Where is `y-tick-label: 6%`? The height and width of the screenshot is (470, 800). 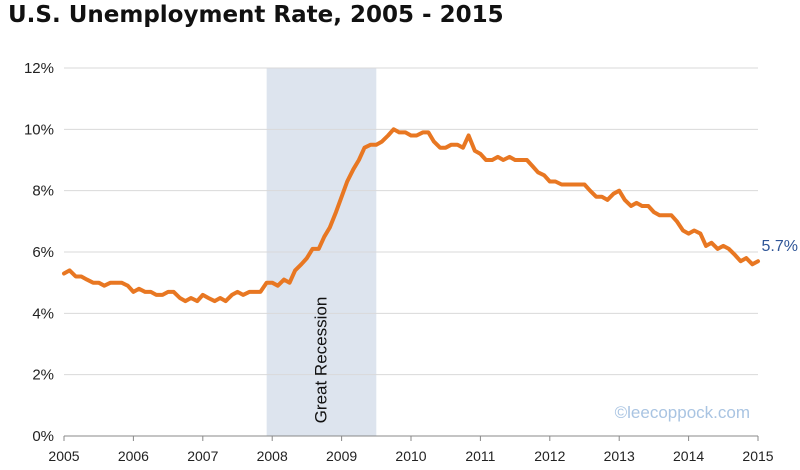
y-tick-label: 6% is located at coordinates (43, 252).